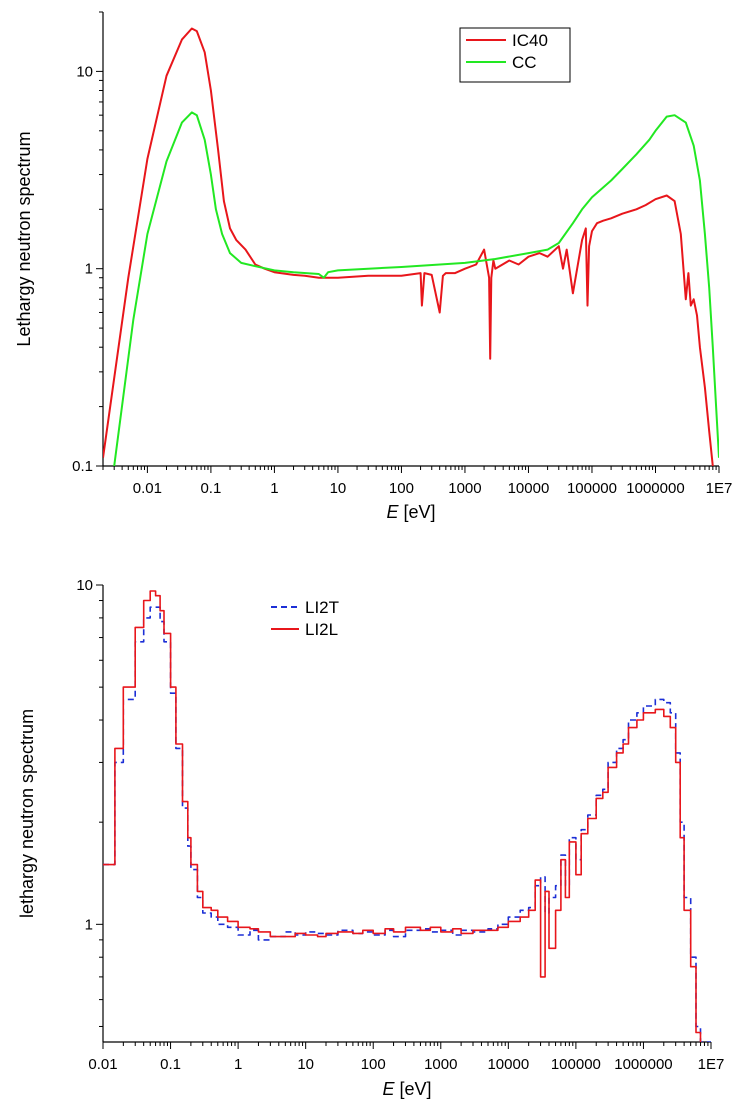 The height and width of the screenshot is (1108, 736). I want to click on legend-label: IC40, so click(530, 40).